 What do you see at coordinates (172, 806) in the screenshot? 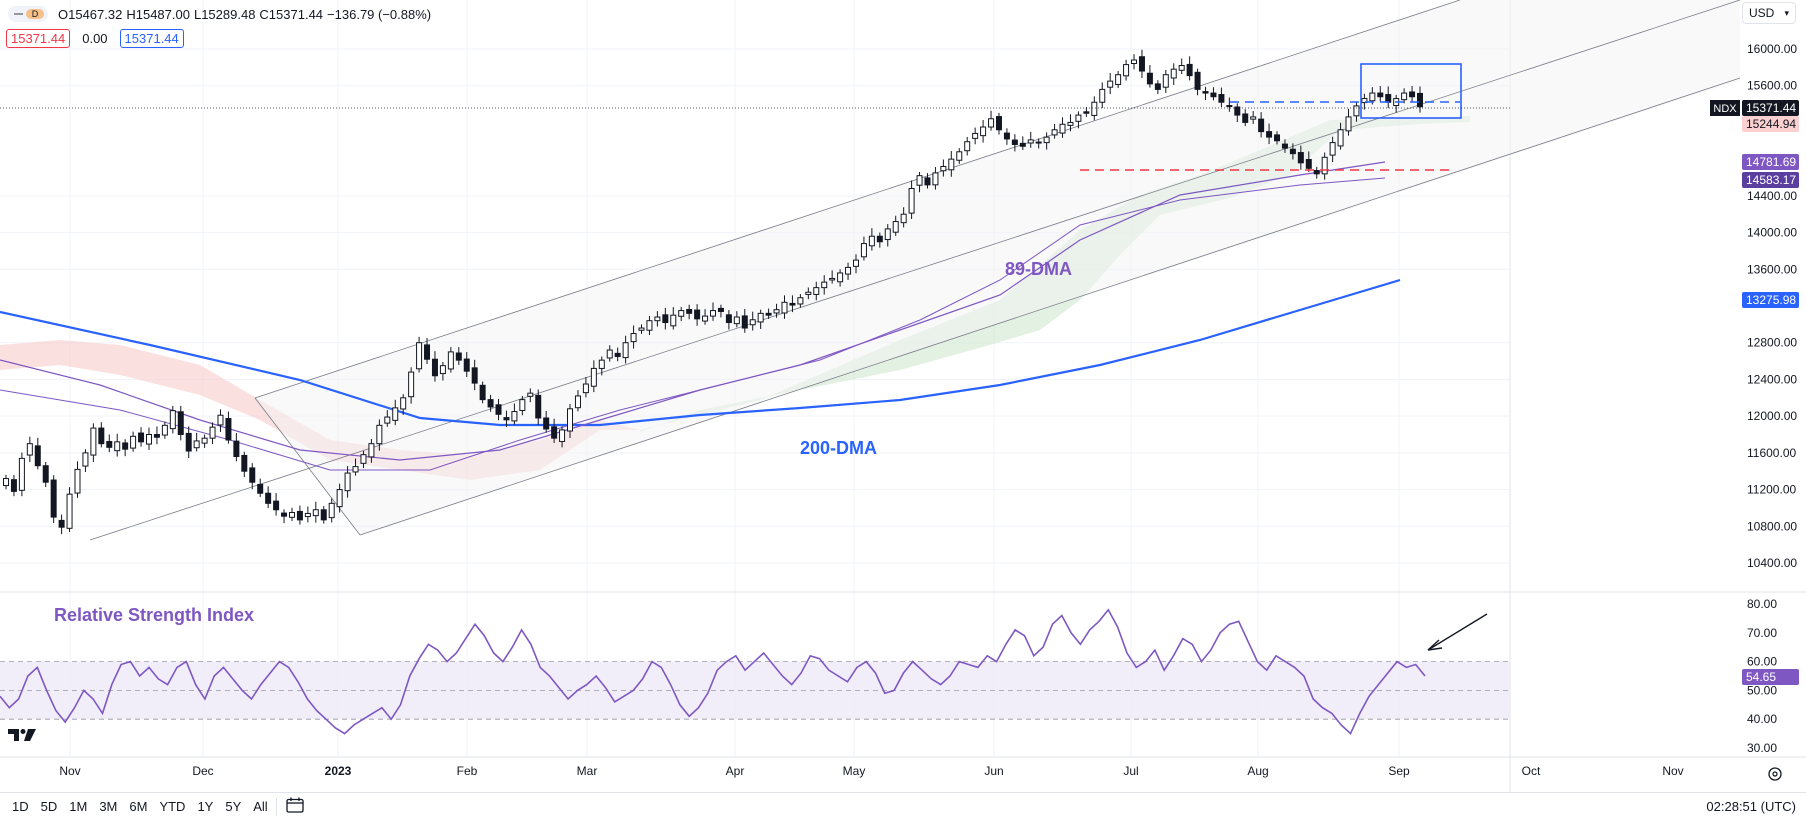
I see `range-button-ytd: YTD` at bounding box center [172, 806].